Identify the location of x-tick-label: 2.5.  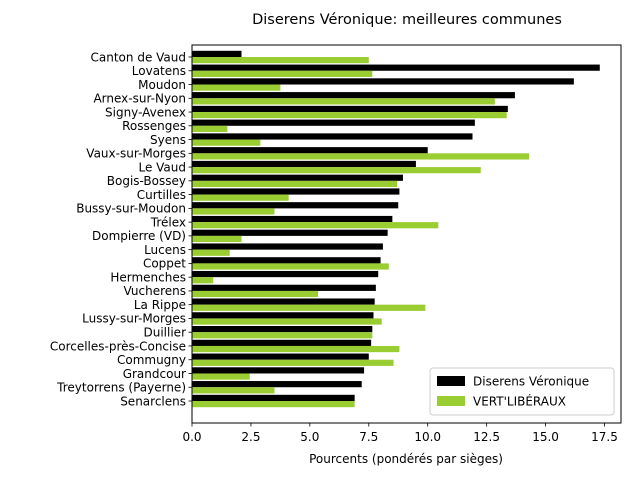
(250, 437).